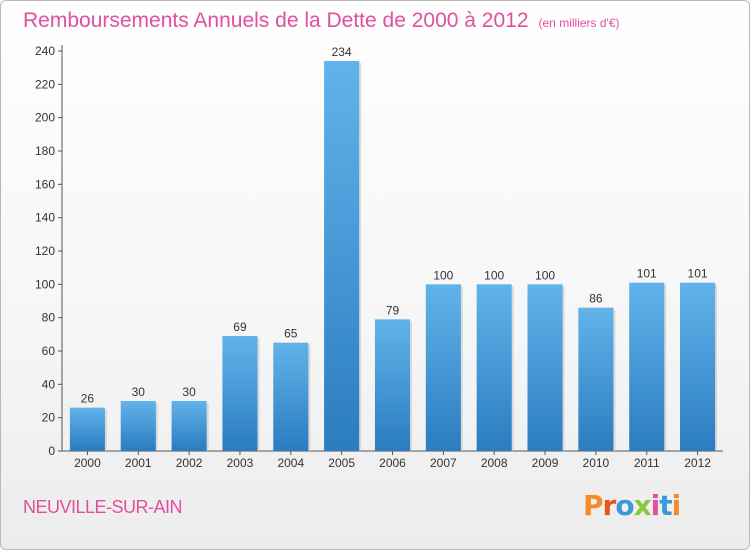 This screenshot has width=750, height=550. What do you see at coordinates (240, 463) in the screenshot?
I see `x-tick-label: 2003` at bounding box center [240, 463].